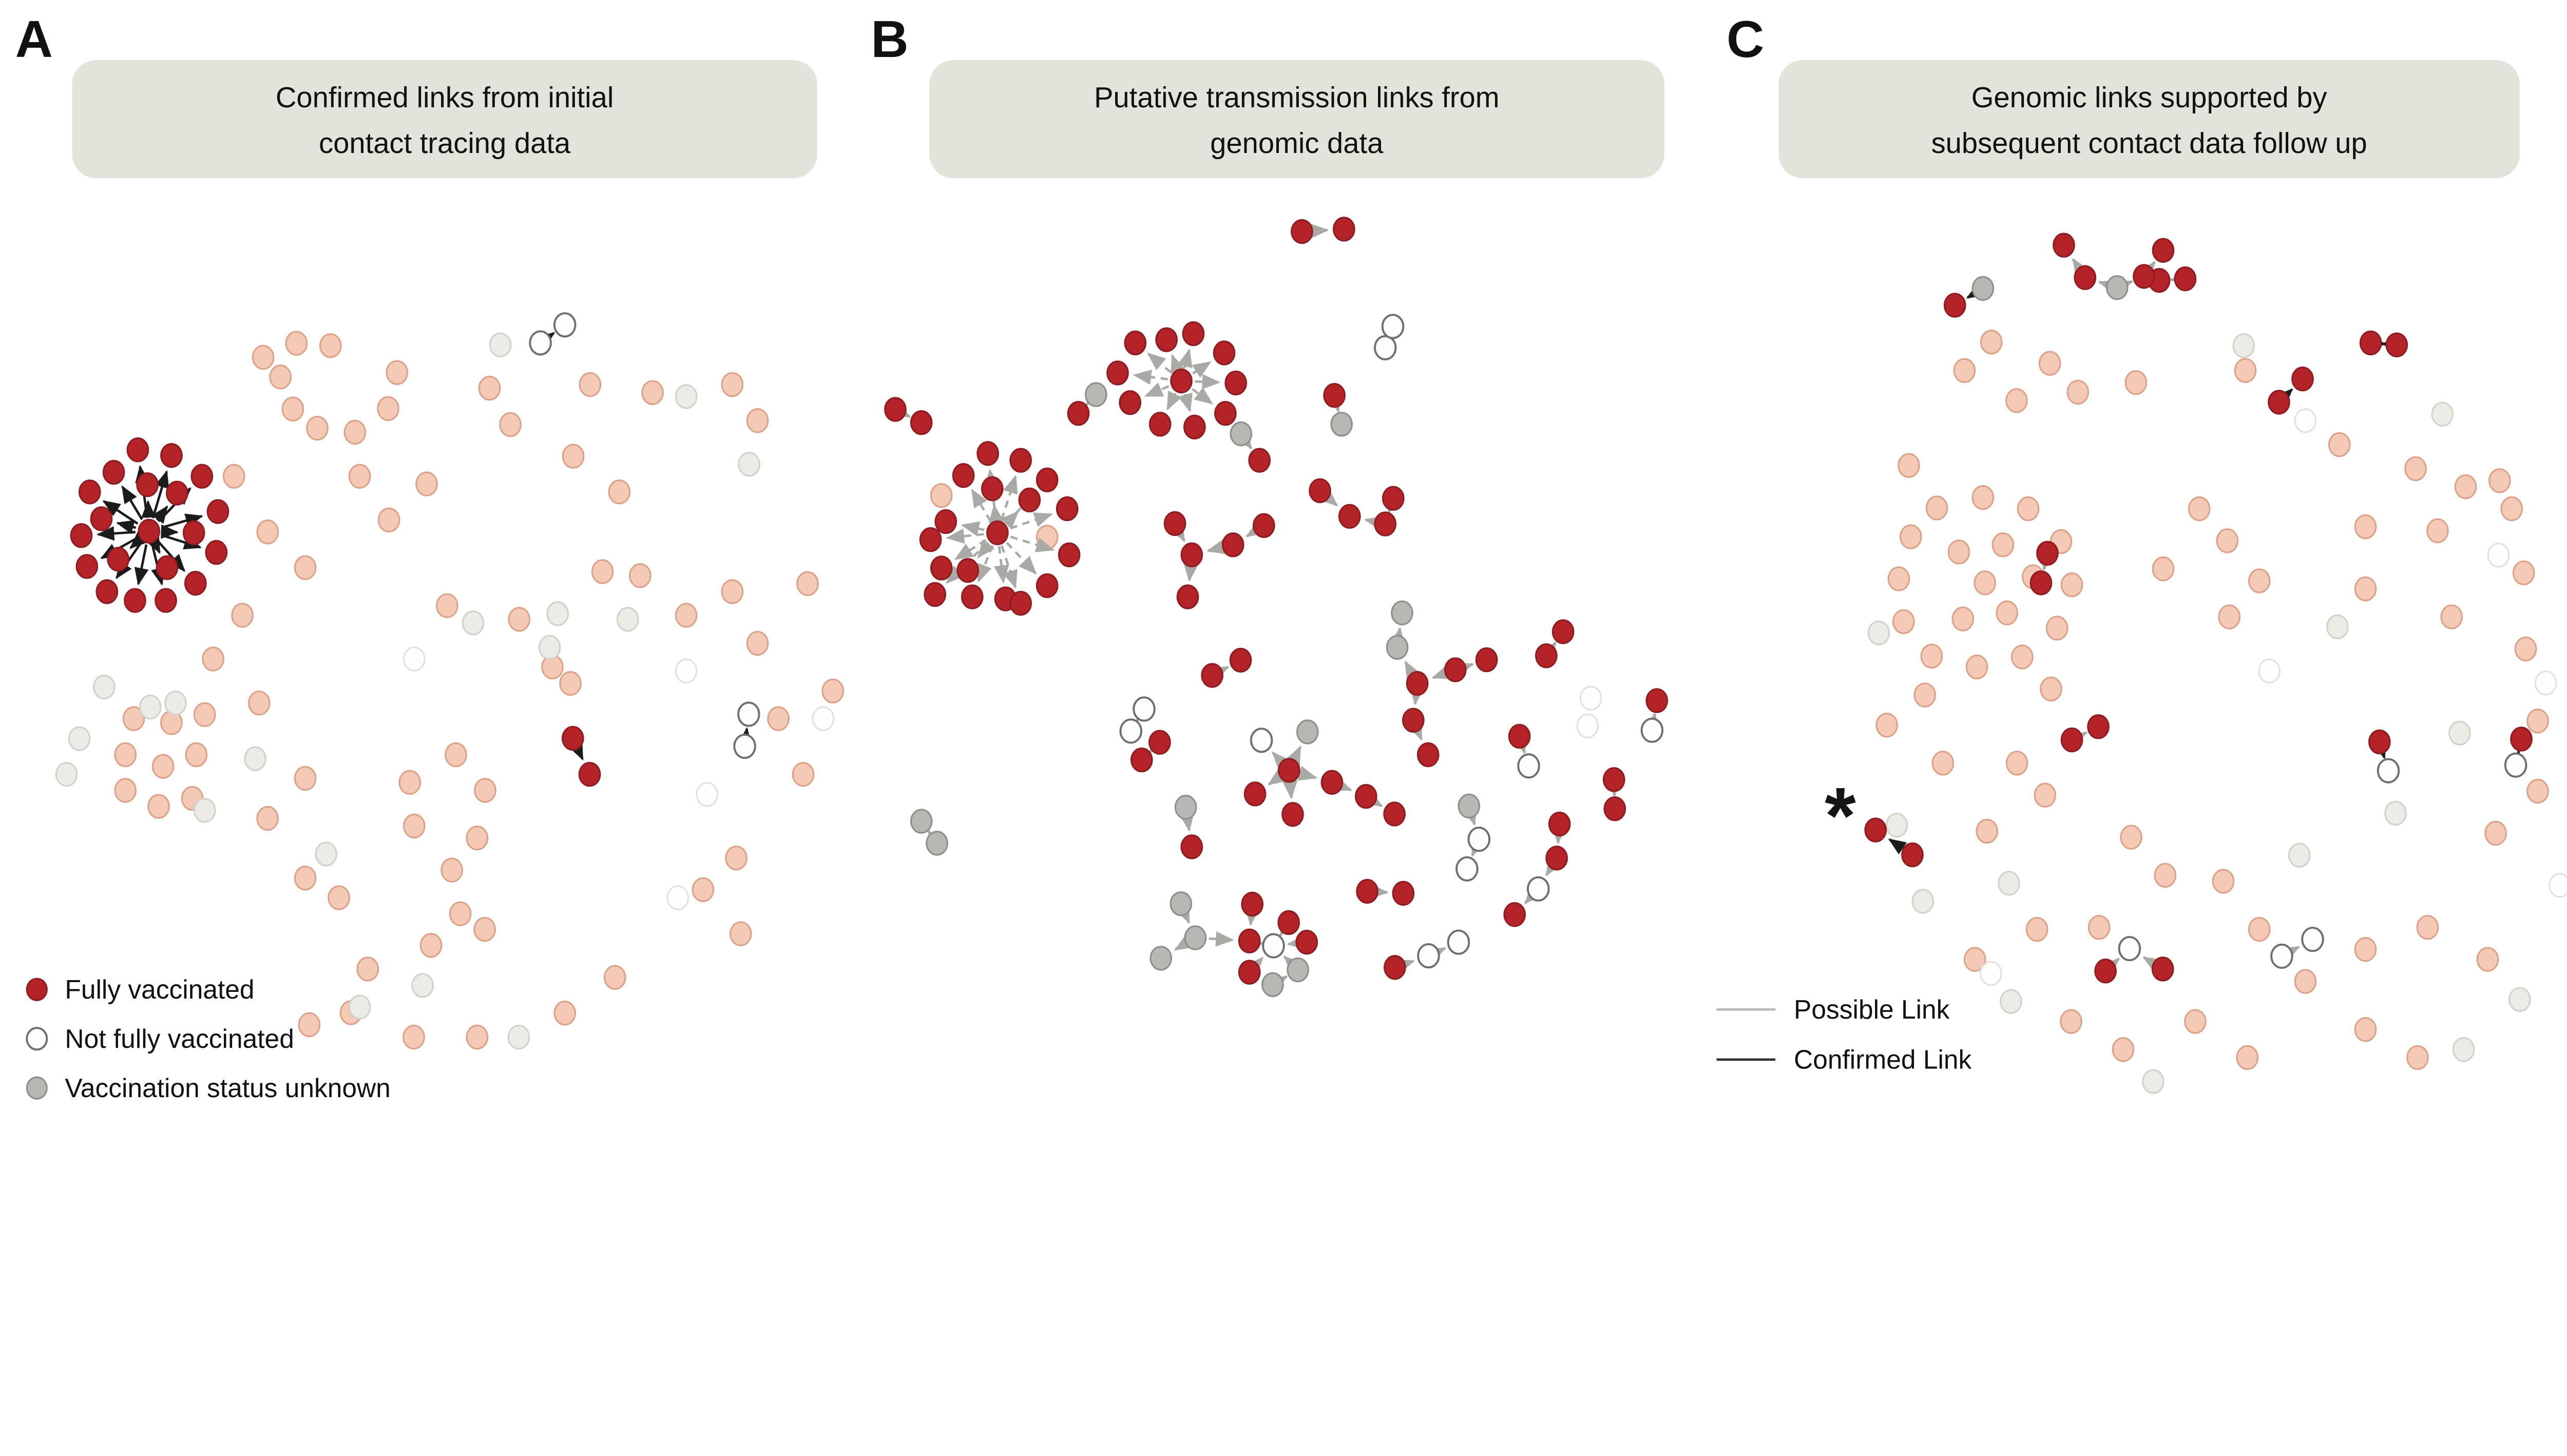 The height and width of the screenshot is (1456, 2567). Describe the element at coordinates (2149, 97) in the screenshot. I see `title-c-line1: Genomic links supported by` at that location.